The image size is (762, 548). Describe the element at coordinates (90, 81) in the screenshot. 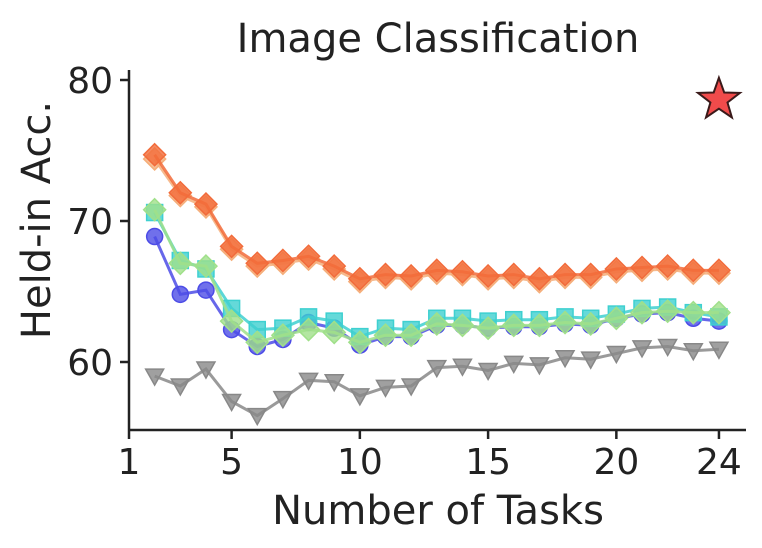

I see `y-tick-label: 80` at that location.